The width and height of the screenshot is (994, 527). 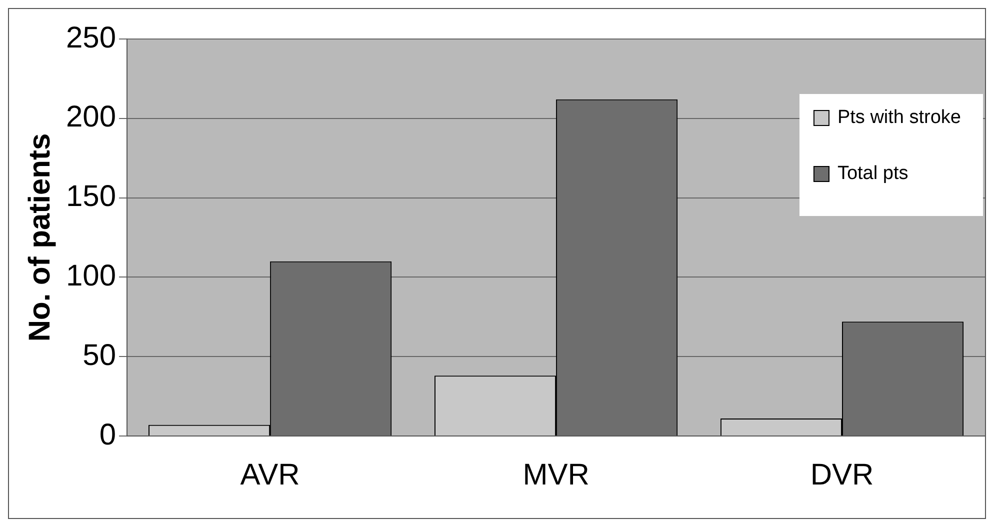 I want to click on y-tick-label: 250, so click(x=91, y=37).